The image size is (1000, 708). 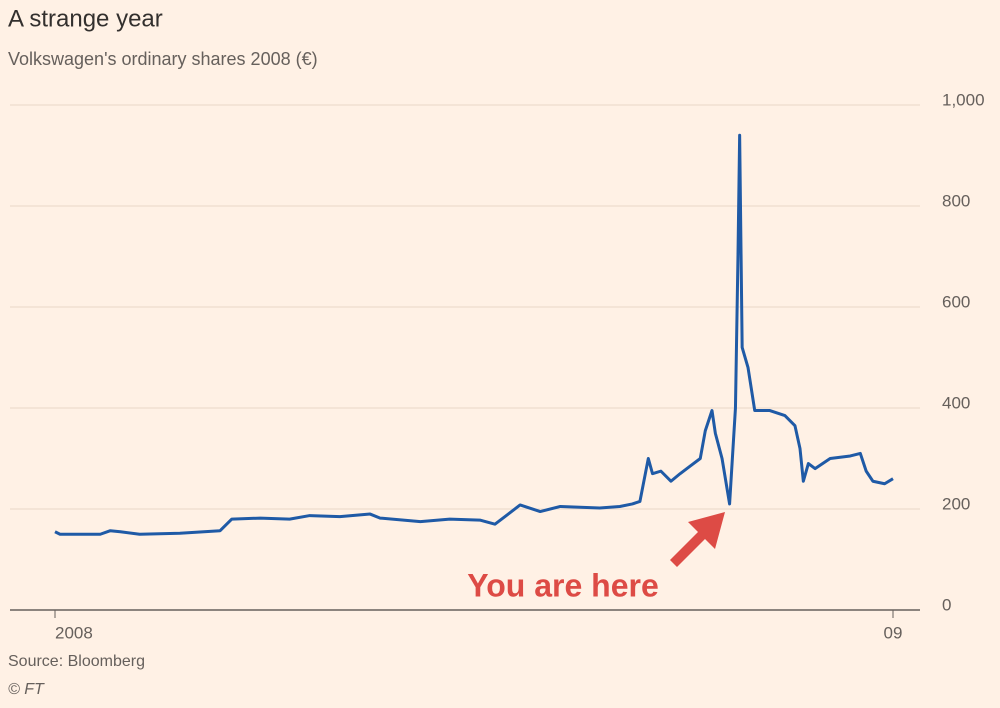 What do you see at coordinates (163, 59) in the screenshot?
I see `chart-subtitle: Volkswagen's ordinary shares 2008 (€)` at bounding box center [163, 59].